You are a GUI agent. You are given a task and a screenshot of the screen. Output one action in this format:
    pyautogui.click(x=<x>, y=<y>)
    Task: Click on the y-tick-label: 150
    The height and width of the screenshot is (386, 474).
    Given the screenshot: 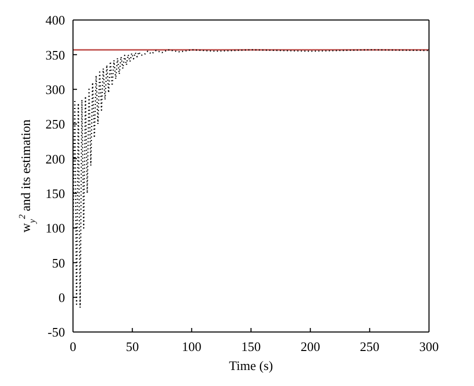 What is the action you would take?
    pyautogui.click(x=55, y=193)
    